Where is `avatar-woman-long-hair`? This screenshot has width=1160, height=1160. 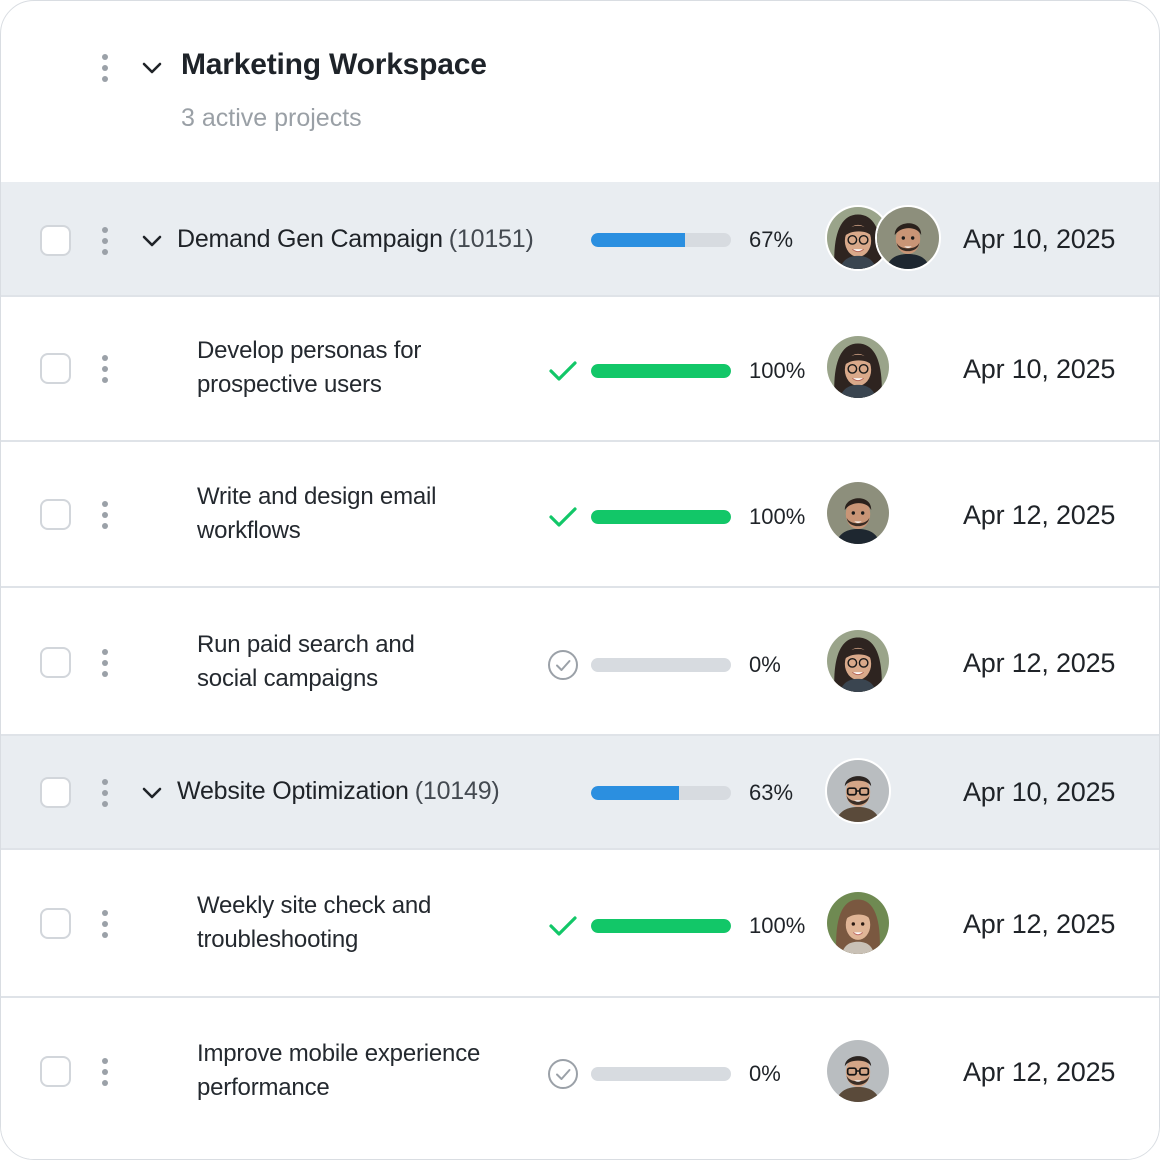
avatar-woman-long-hair is located at coordinates (858, 923).